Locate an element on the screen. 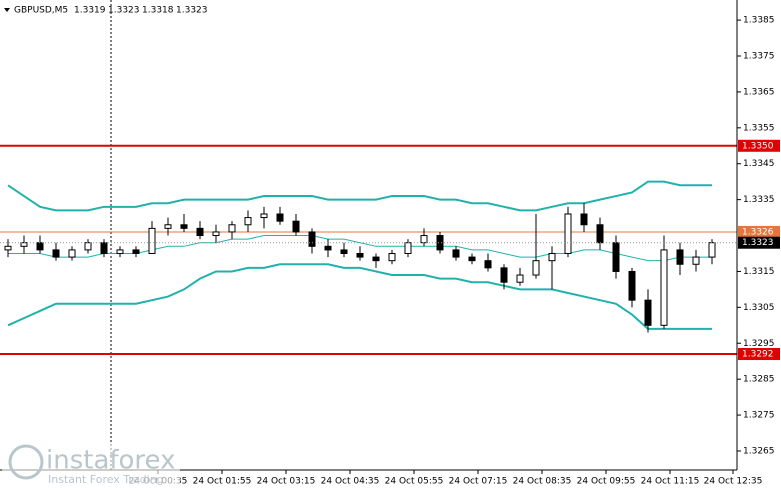  level-label: 1.3326 is located at coordinates (758, 232).